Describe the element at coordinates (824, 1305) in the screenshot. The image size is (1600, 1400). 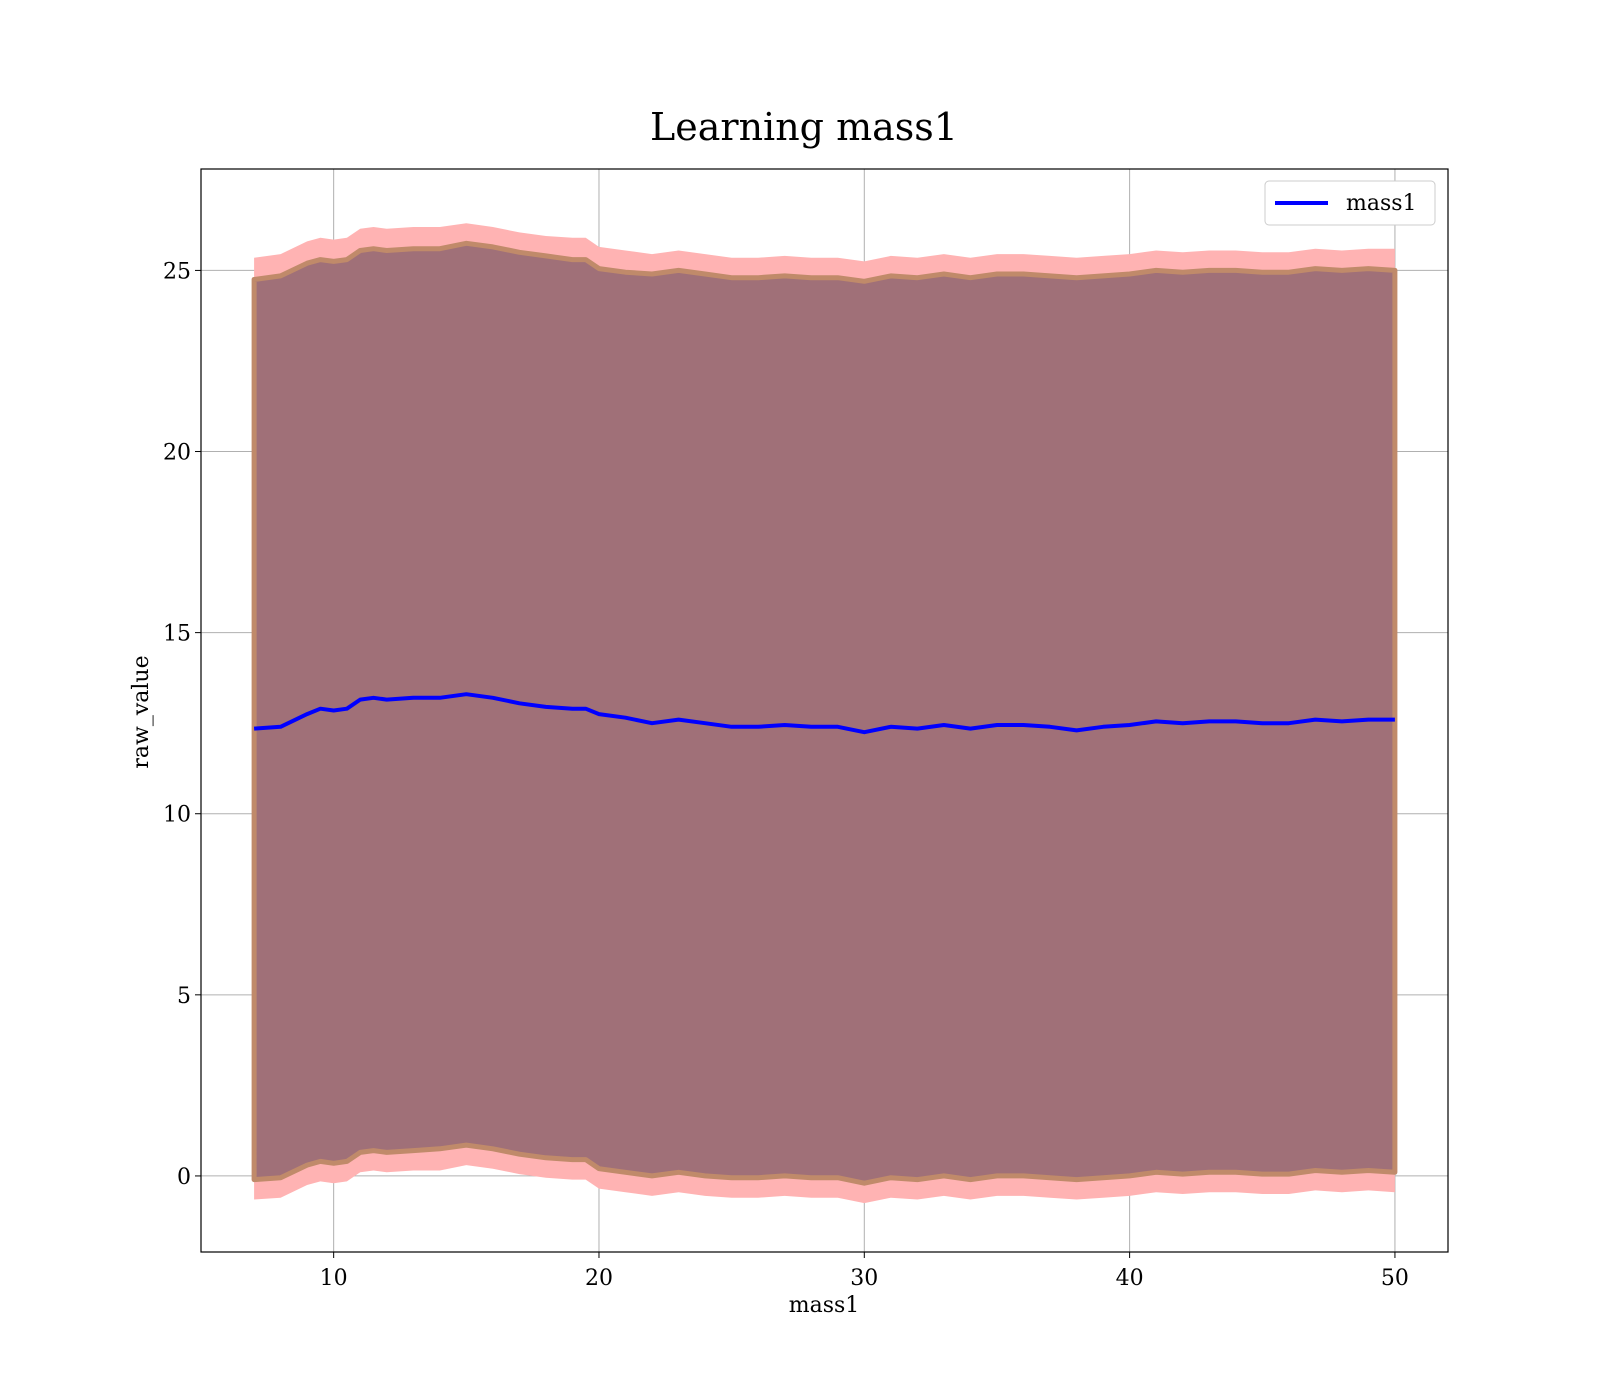
I see `x-axis-title: mass1` at that location.